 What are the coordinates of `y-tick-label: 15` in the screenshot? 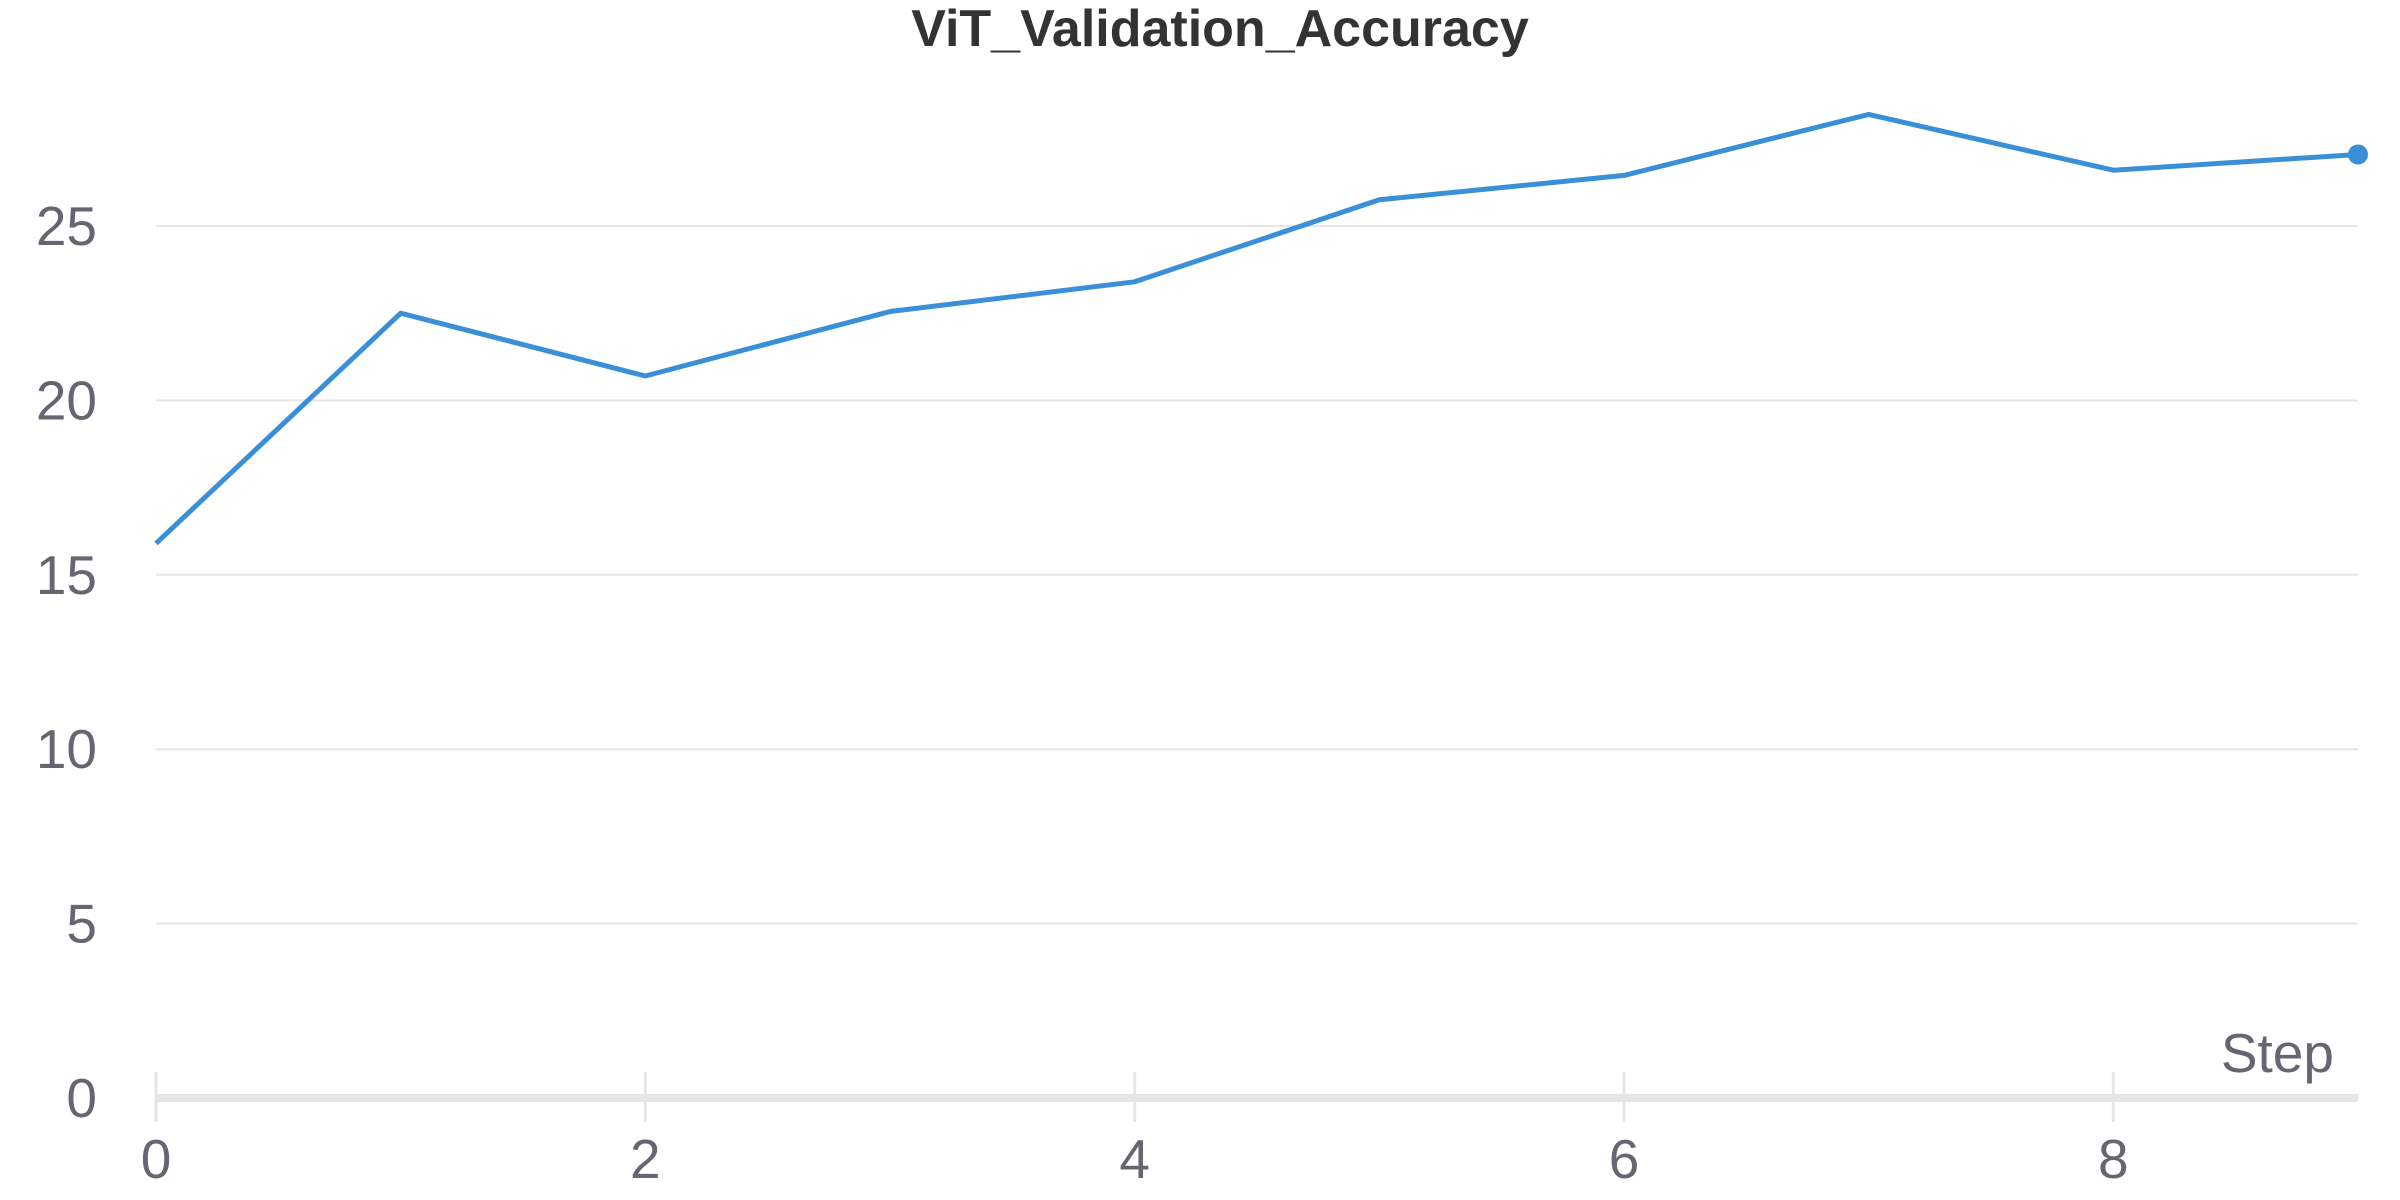 It's located at (66, 575).